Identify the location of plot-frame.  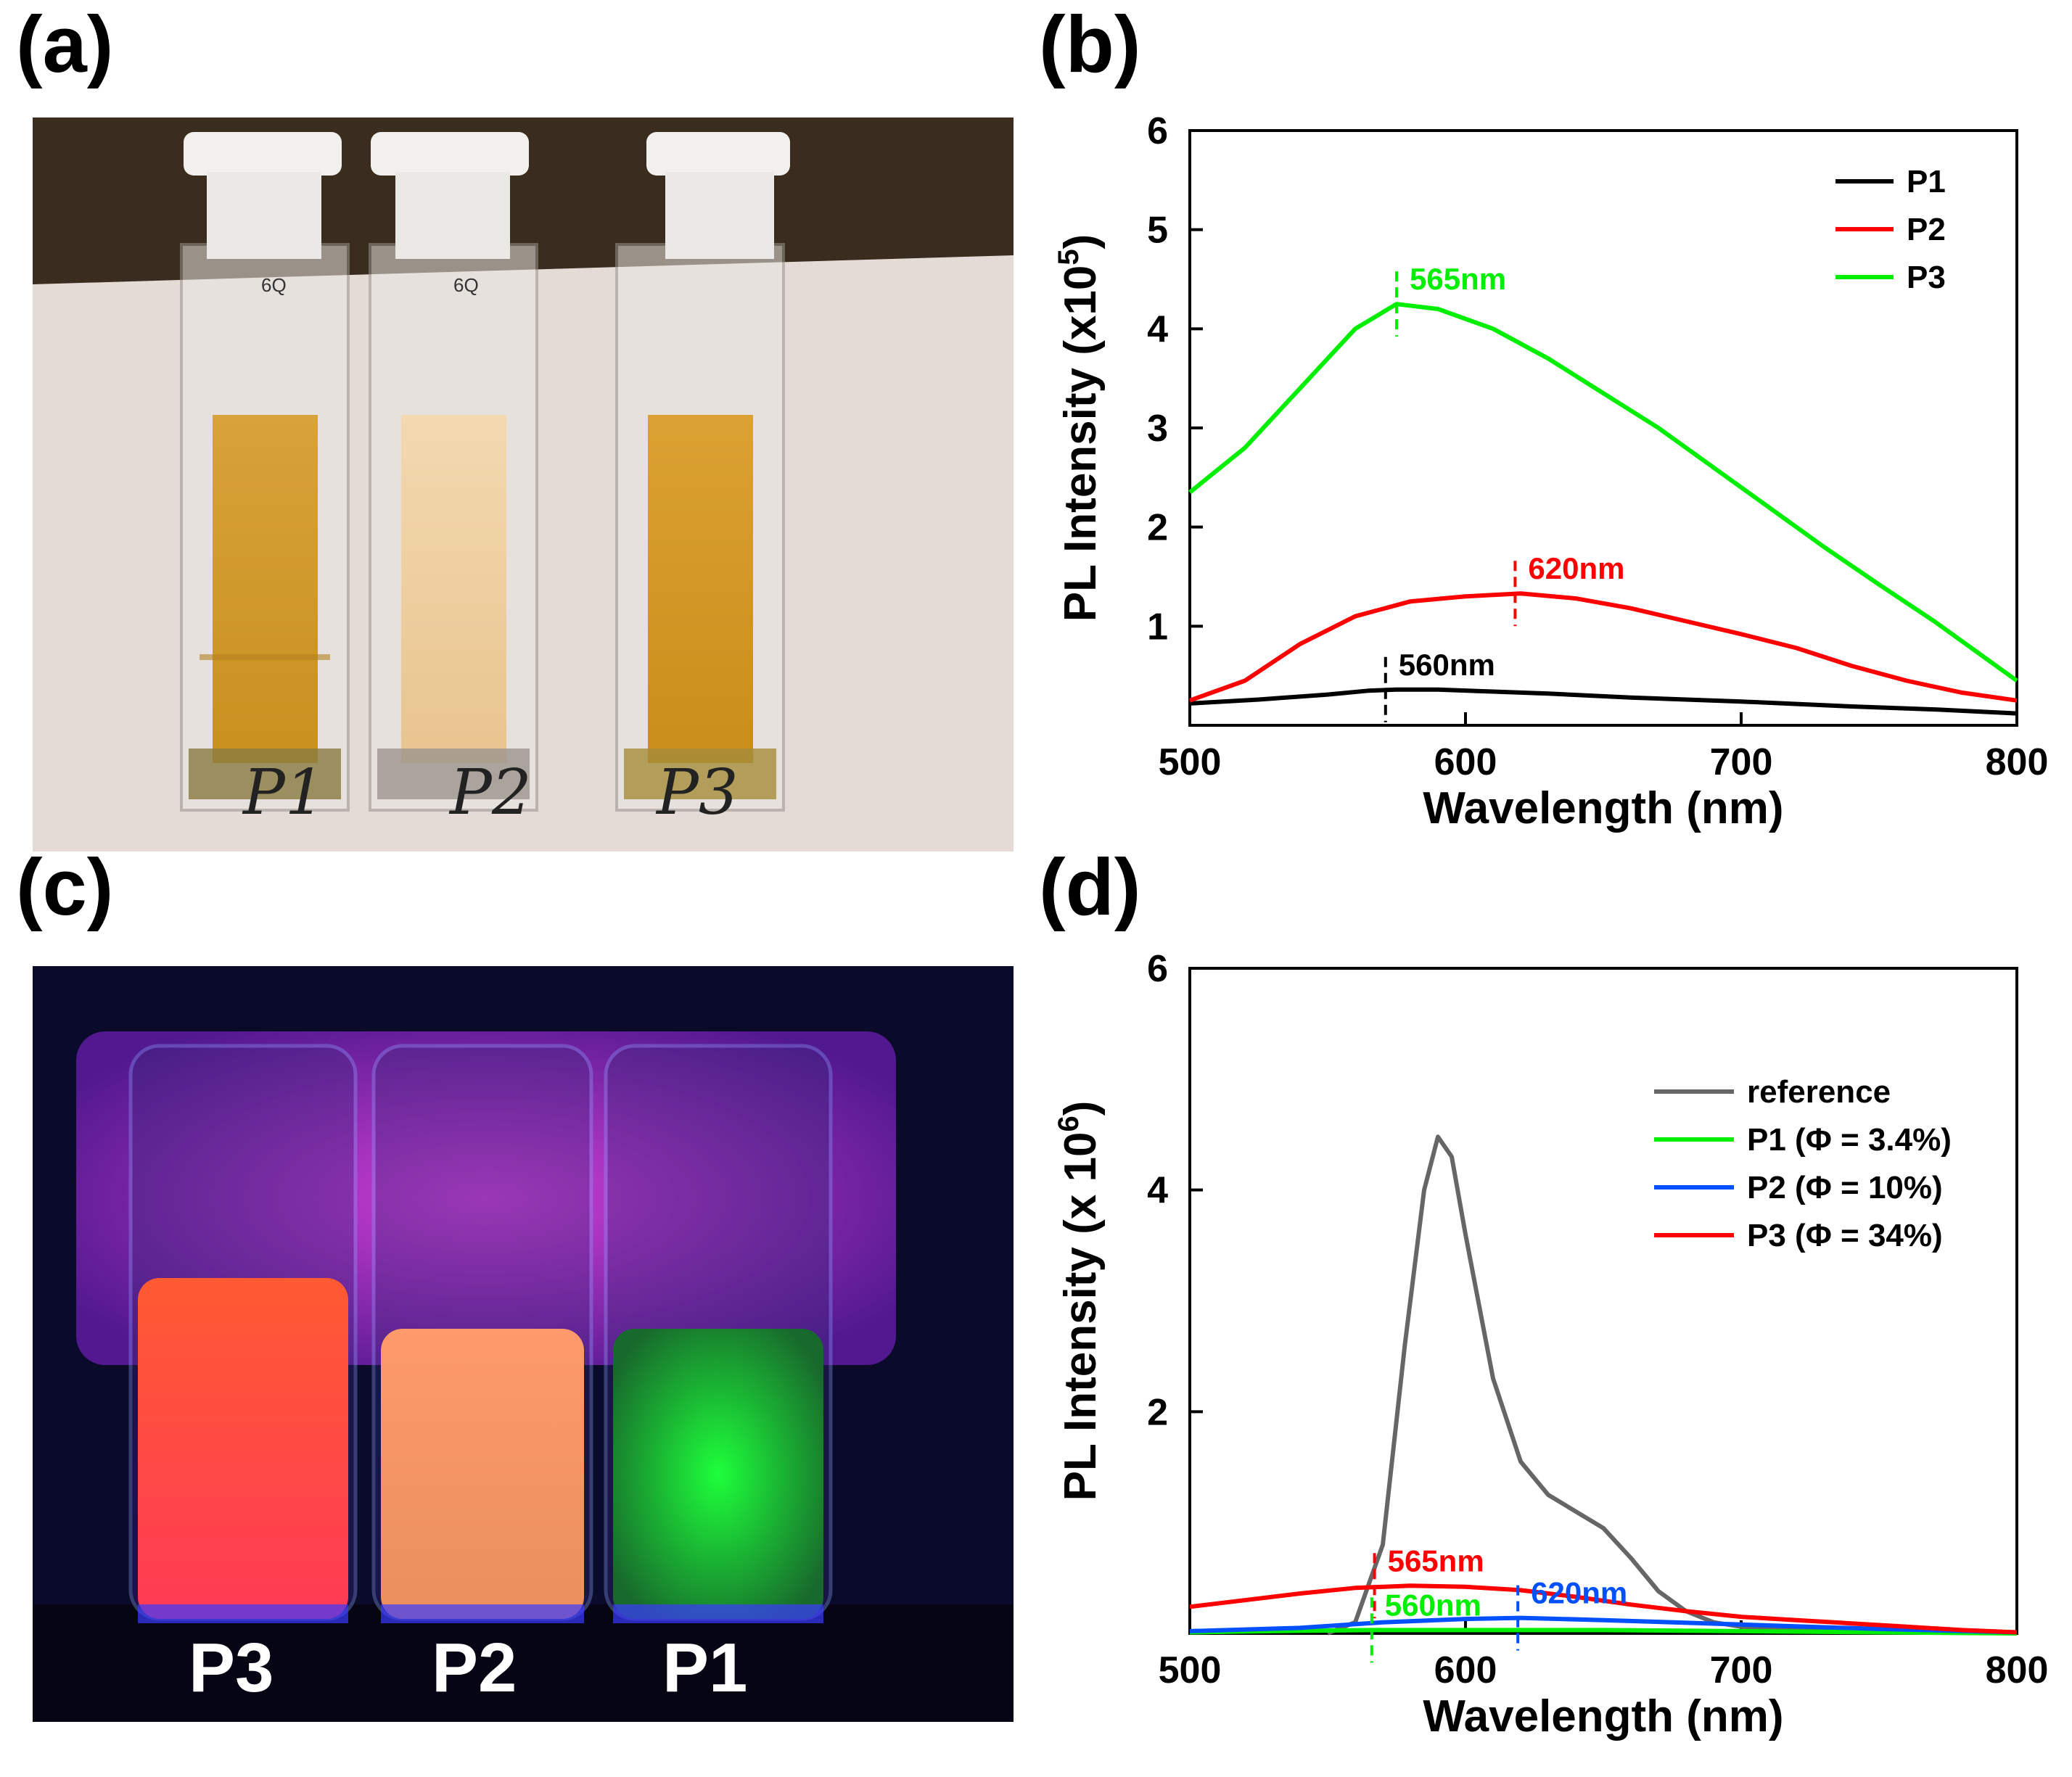
(1603, 428).